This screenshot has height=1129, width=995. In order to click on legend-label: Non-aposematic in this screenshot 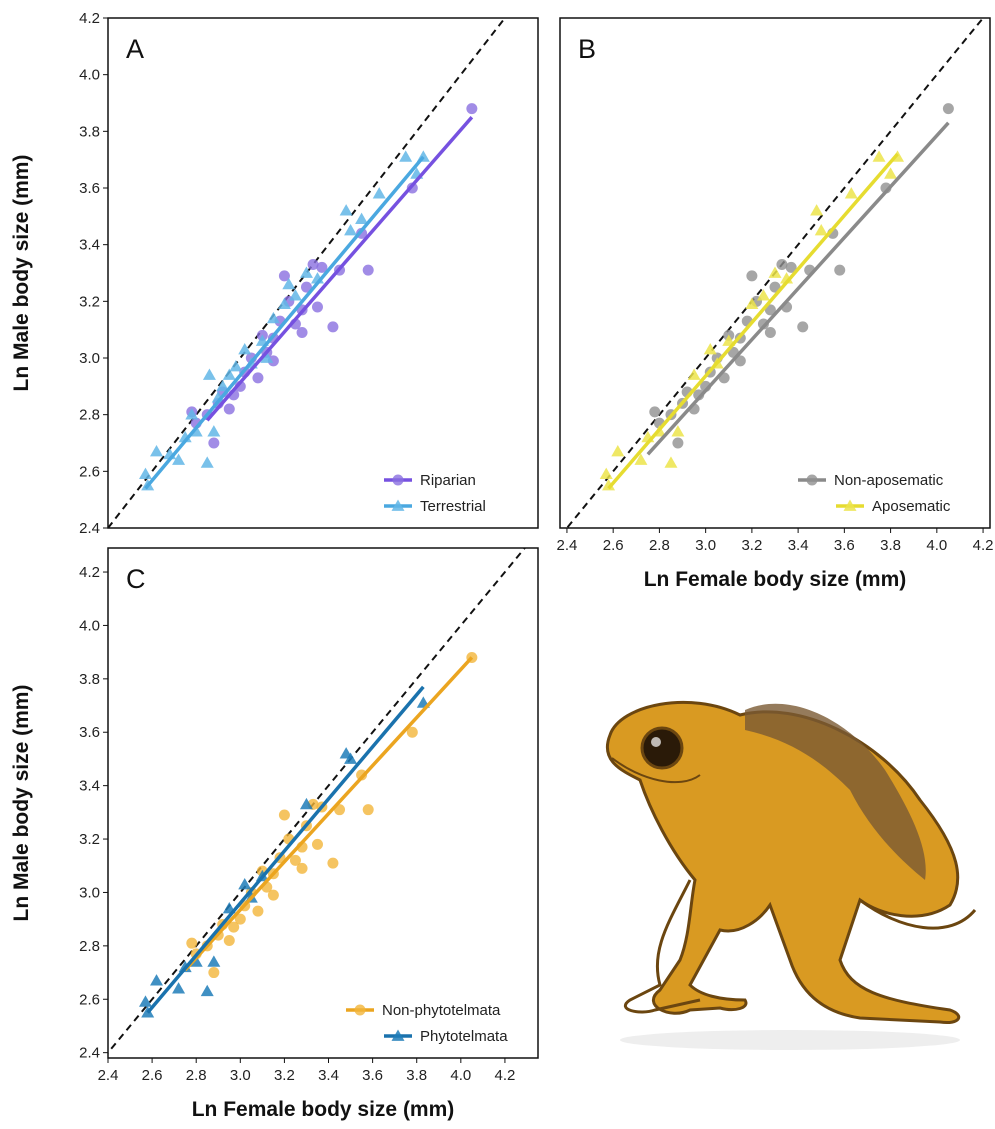, I will do `click(889, 480)`.